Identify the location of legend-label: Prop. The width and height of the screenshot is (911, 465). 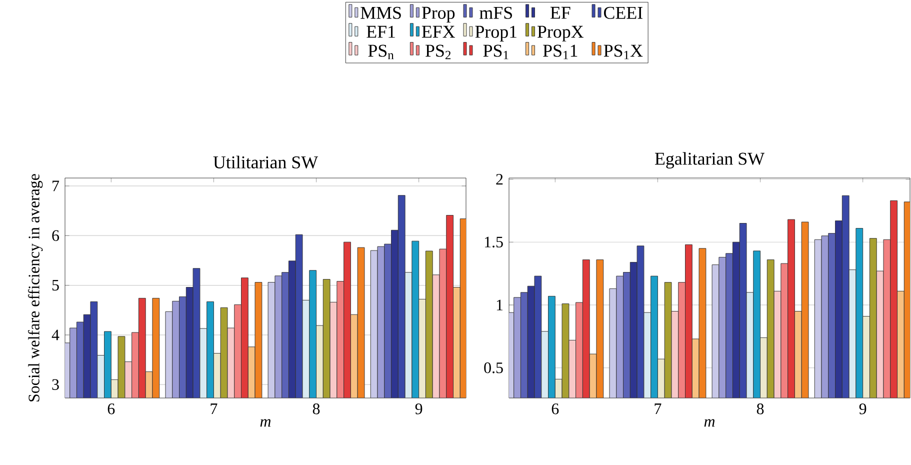
(438, 14).